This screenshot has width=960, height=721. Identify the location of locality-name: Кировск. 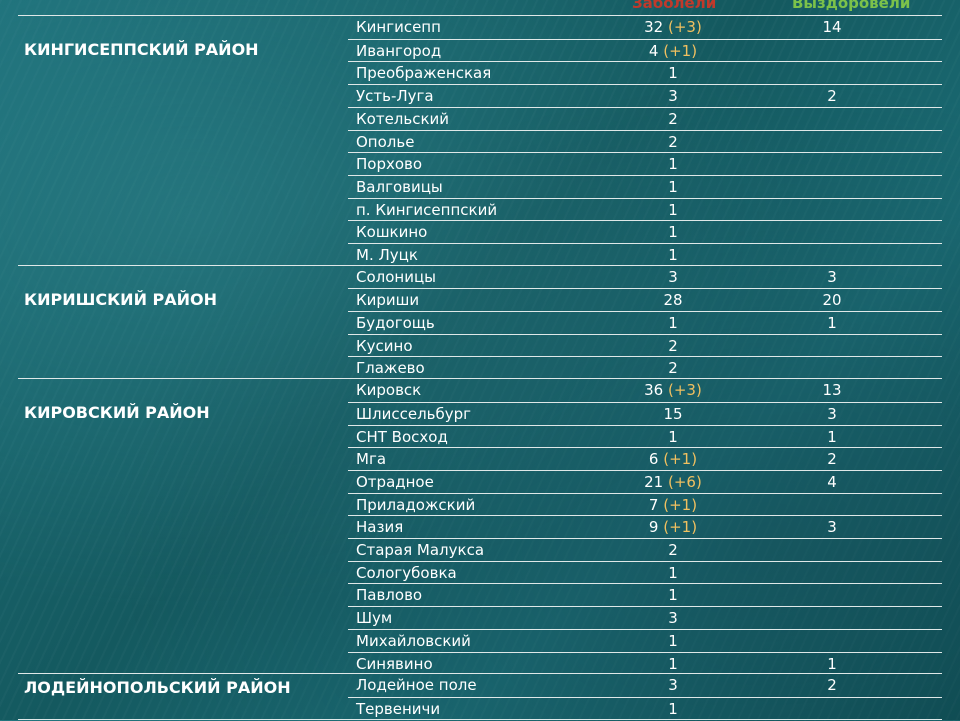
(389, 390).